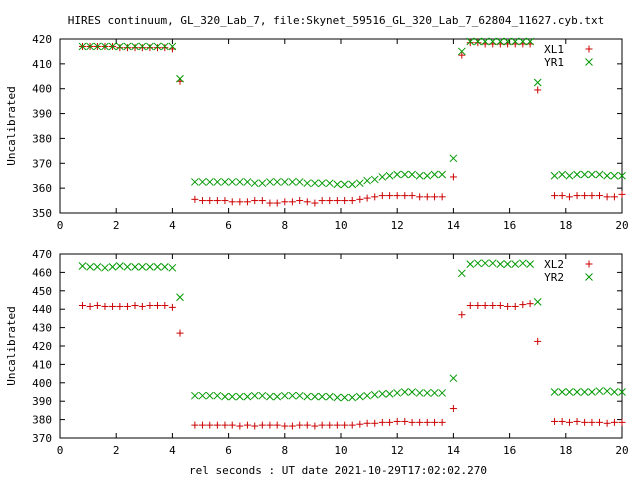  Describe the element at coordinates (621, 450) in the screenshot. I see `x-tick-label: 20` at that location.